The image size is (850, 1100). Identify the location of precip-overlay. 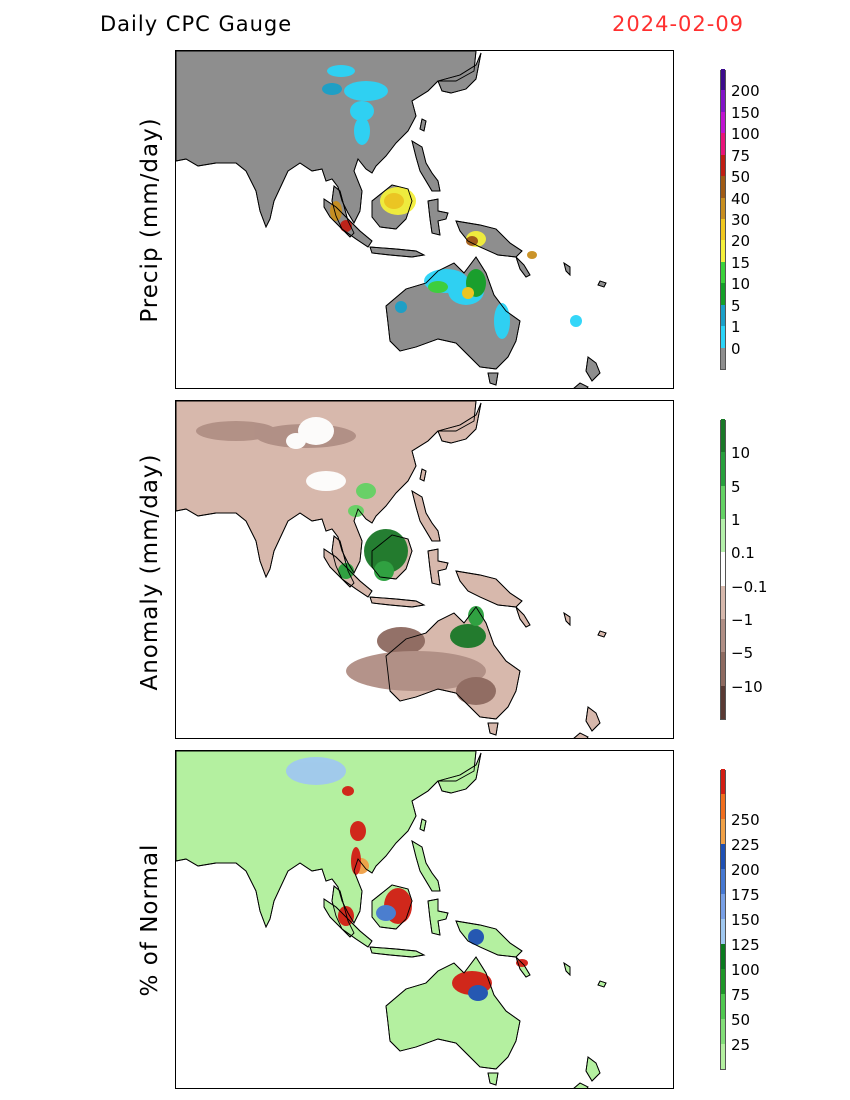
(346, 561).